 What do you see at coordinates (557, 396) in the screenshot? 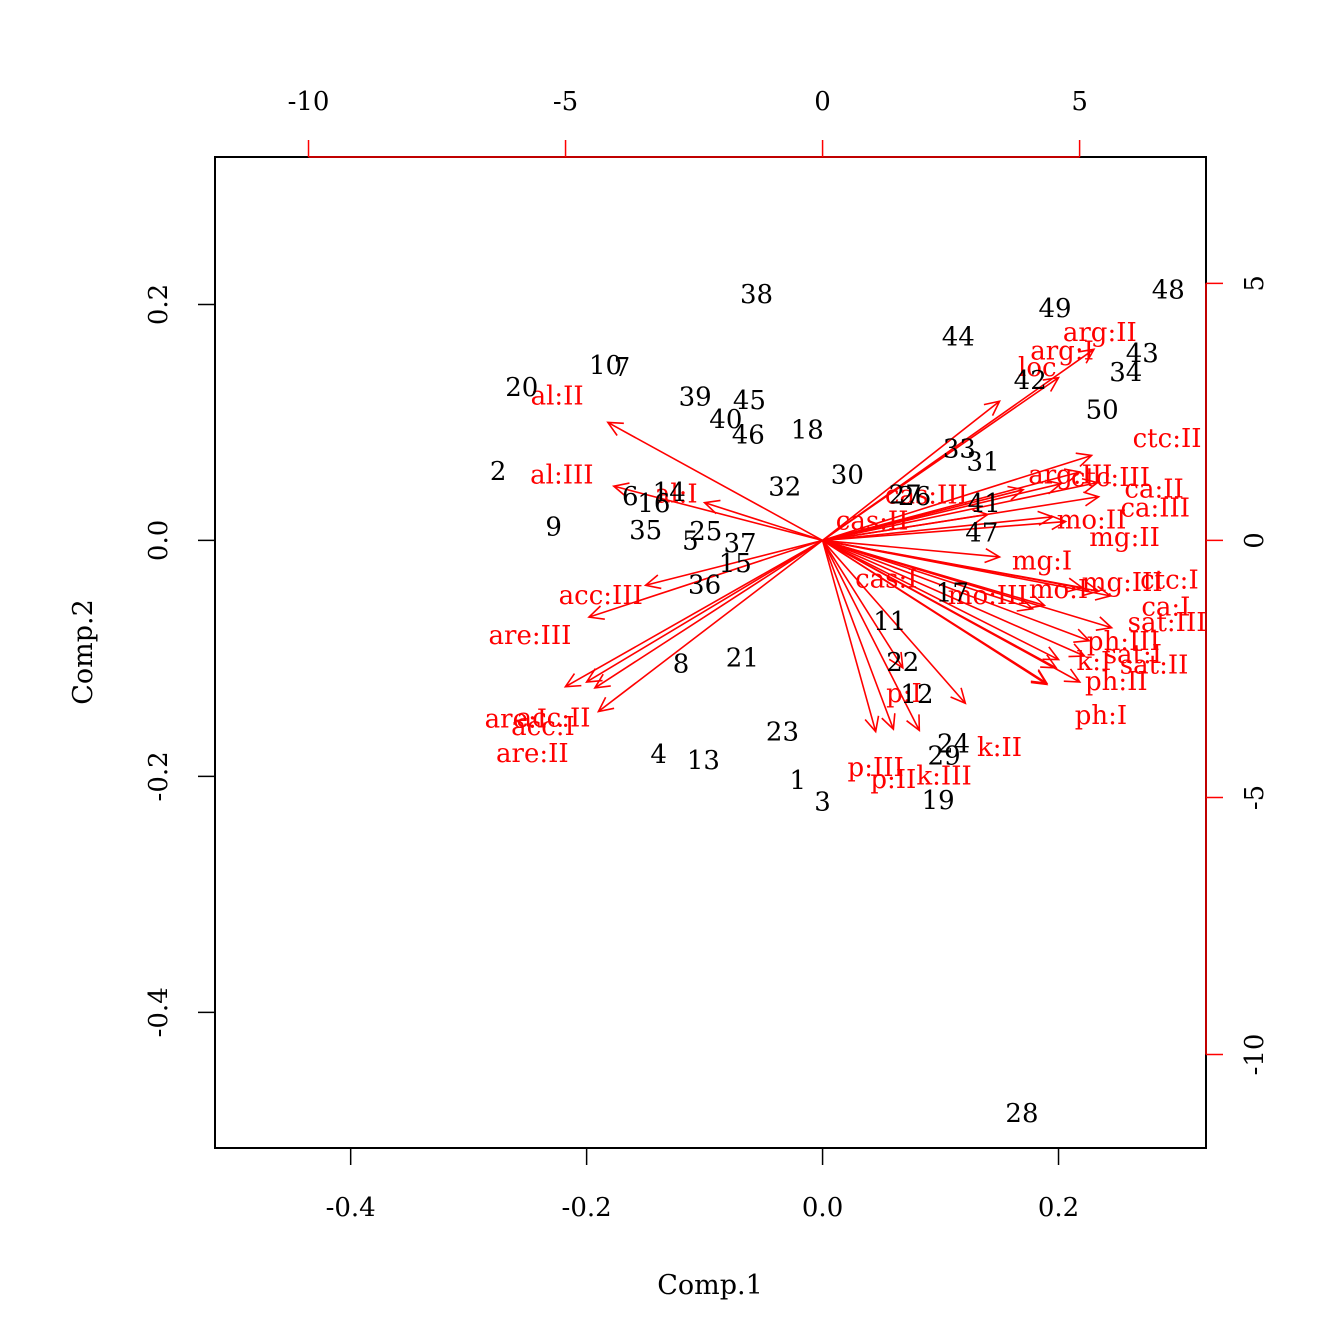
I see `variable-label-al-ii: al:II` at bounding box center [557, 396].